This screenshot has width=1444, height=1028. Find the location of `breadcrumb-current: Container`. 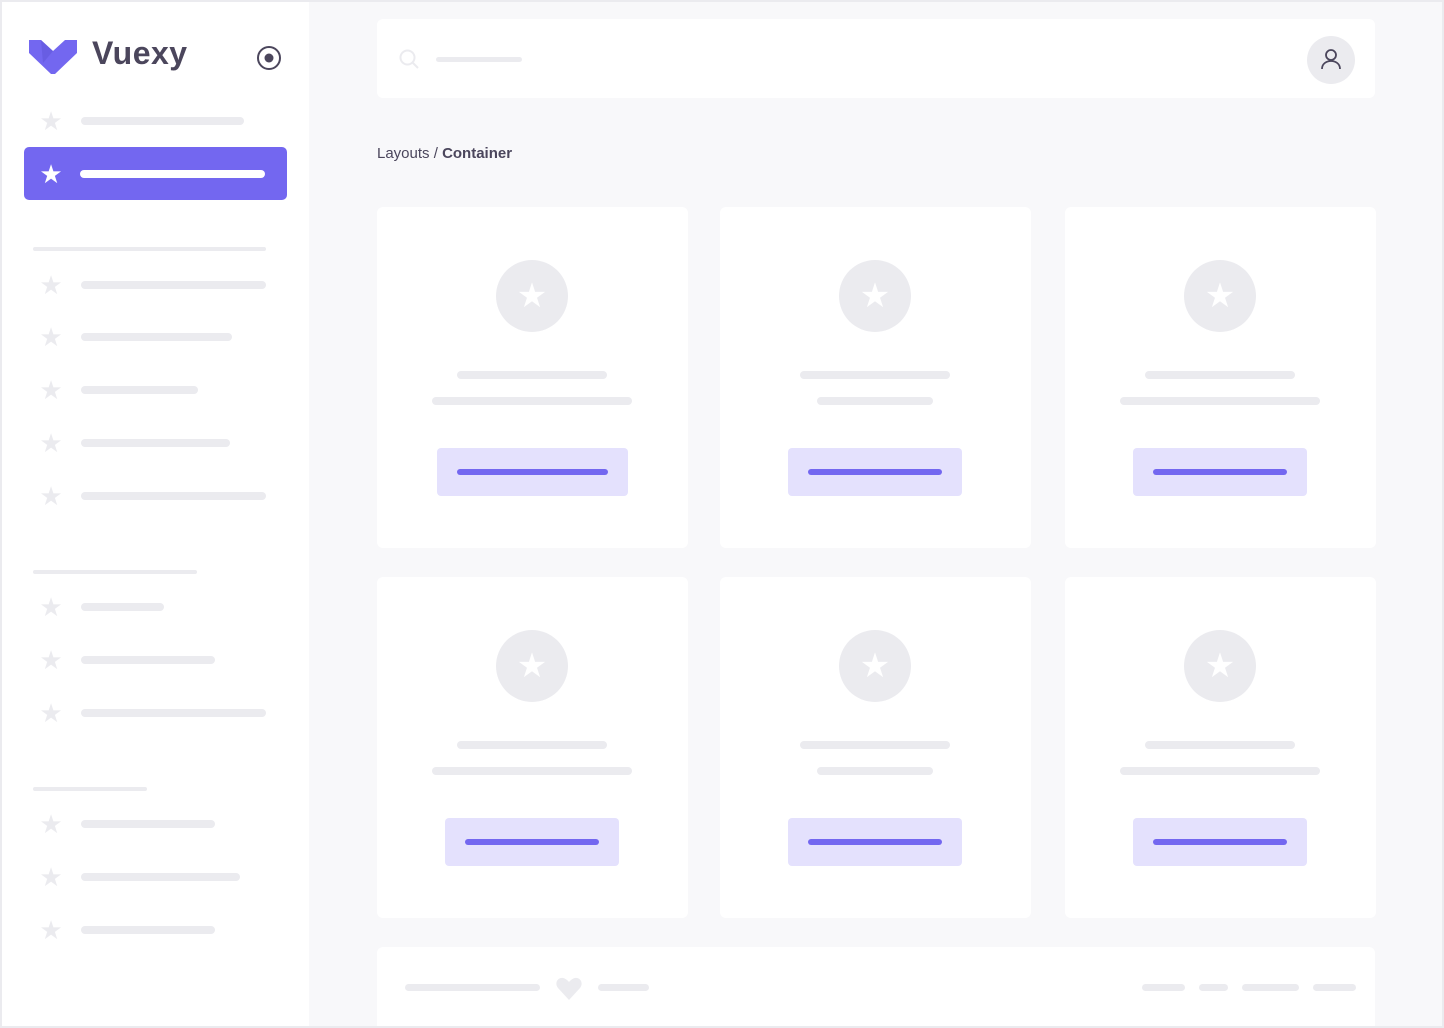

breadcrumb-current: Container is located at coordinates (477, 153).